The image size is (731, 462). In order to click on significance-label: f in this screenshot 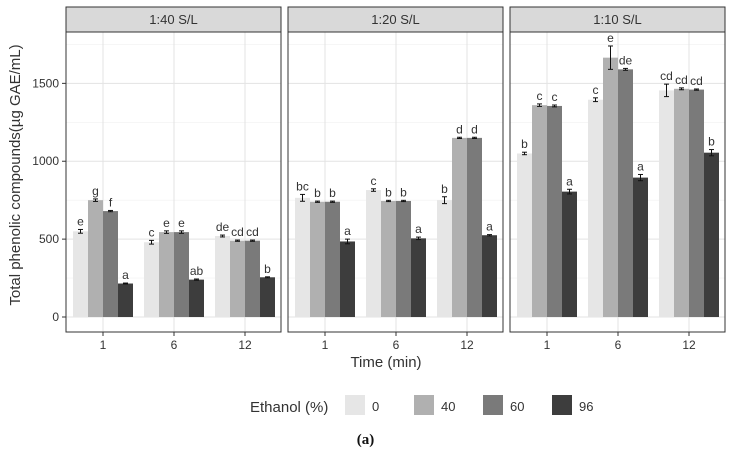, I will do `click(111, 202)`.